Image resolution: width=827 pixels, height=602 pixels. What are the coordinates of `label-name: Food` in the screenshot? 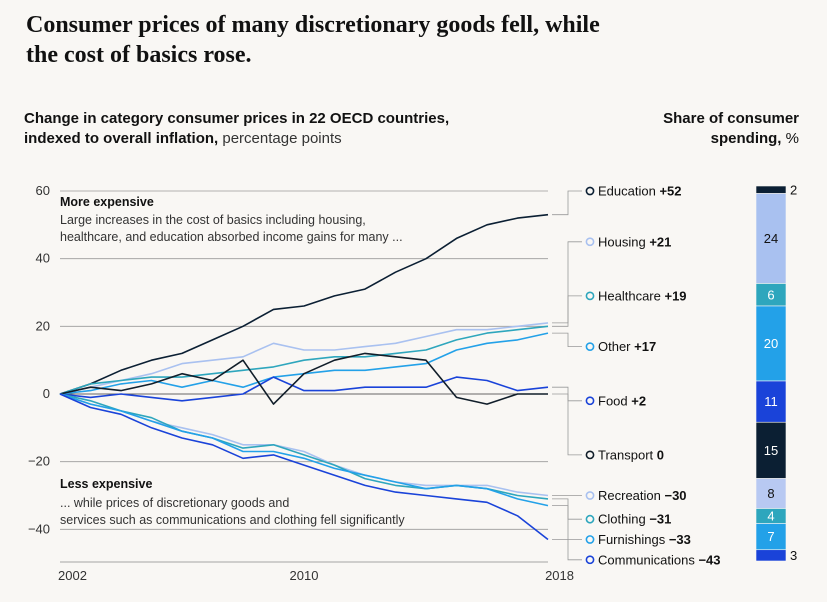 It's located at (614, 400).